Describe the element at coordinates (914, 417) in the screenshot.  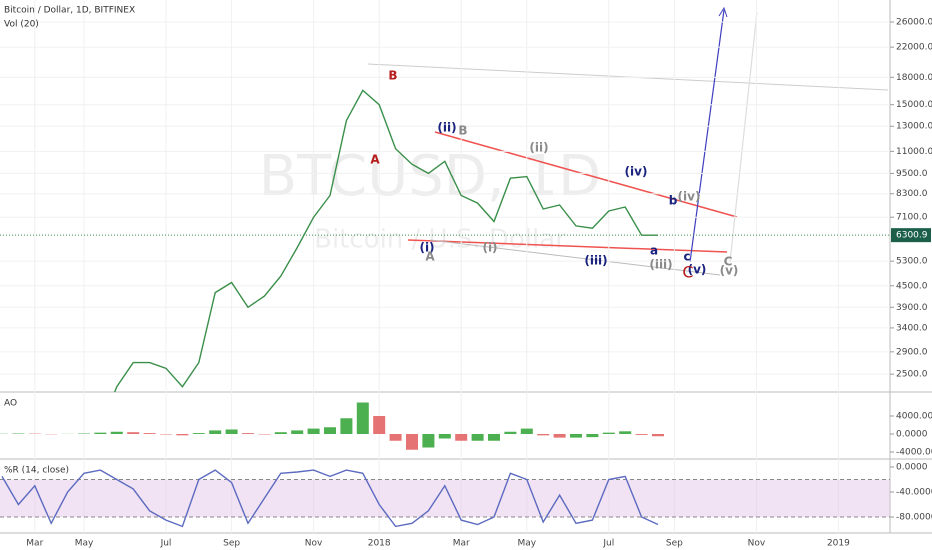
I see `y-tick-label: 4000.0000` at that location.